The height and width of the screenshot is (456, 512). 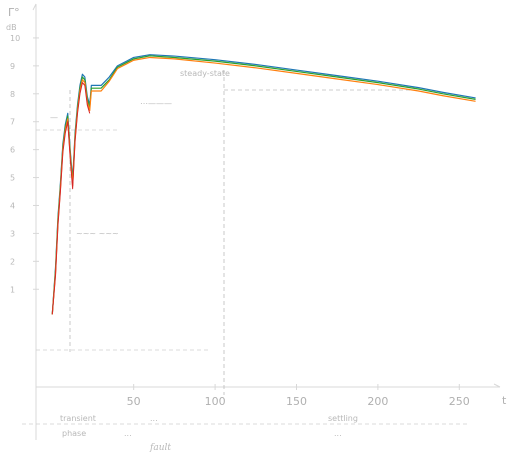 I want to click on annotation-left-upper: —, so click(x=54, y=117).